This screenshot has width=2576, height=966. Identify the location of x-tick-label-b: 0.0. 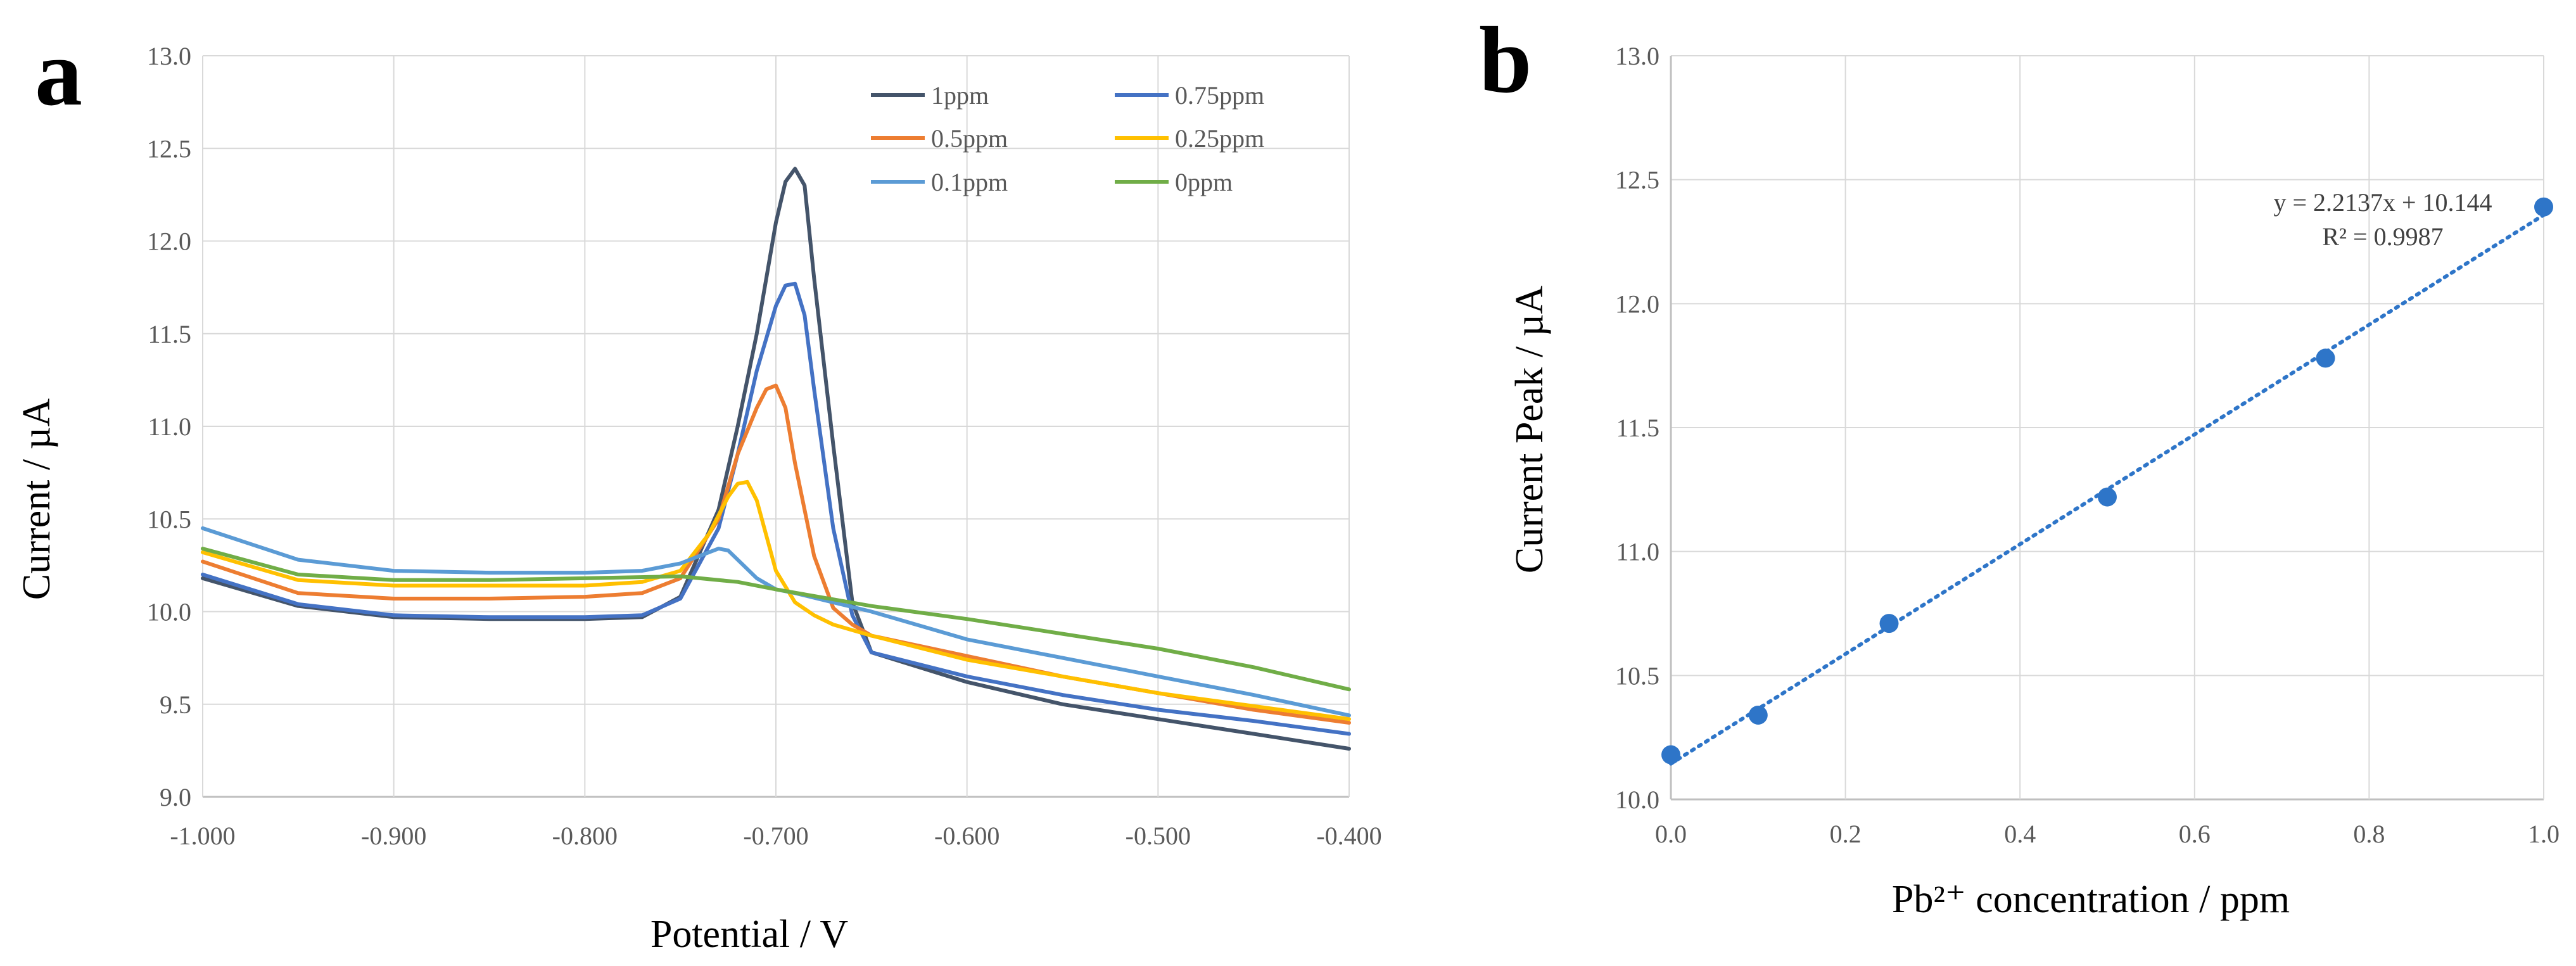
(1671, 834).